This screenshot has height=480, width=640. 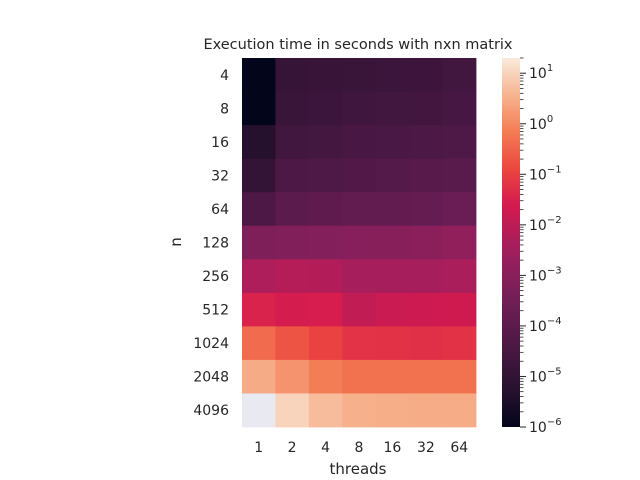 What do you see at coordinates (211, 378) in the screenshot?
I see `y-tick-label: 2048` at bounding box center [211, 378].